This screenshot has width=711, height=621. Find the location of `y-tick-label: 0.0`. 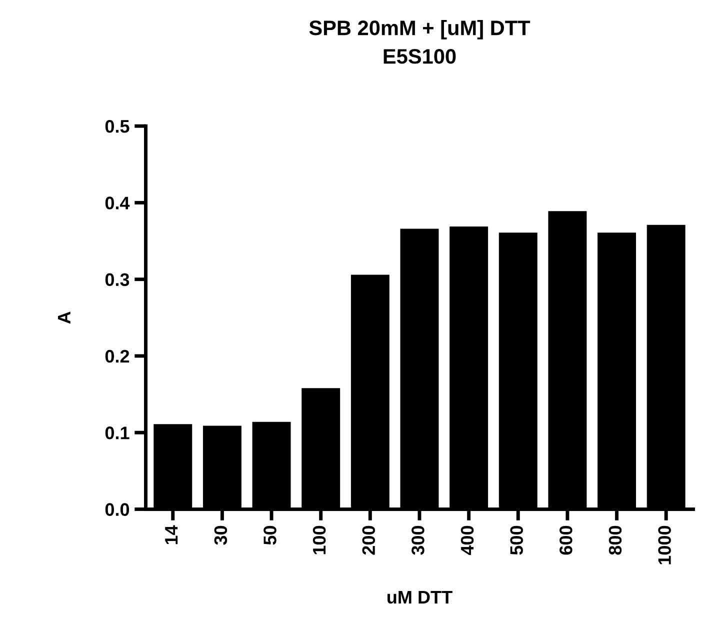

y-tick-label: 0.0 is located at coordinates (117, 509).